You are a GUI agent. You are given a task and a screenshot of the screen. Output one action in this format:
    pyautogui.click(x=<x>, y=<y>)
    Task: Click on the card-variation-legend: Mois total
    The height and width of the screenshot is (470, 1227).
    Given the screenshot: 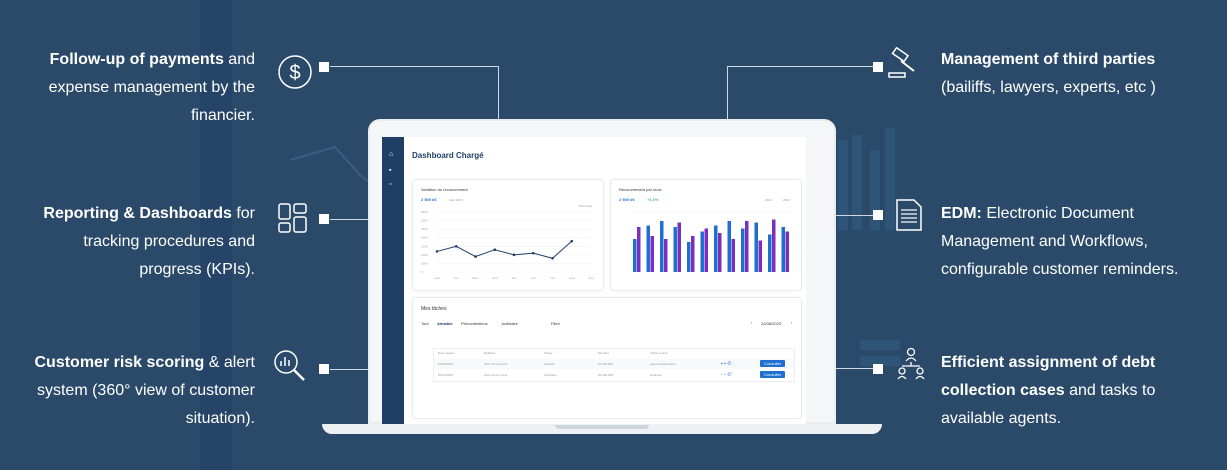 What is the action you would take?
    pyautogui.click(x=585, y=206)
    